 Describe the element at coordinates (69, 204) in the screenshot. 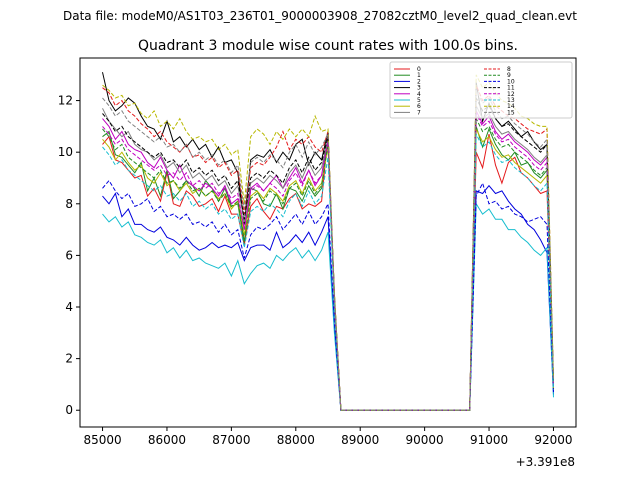

I see `y-tick-label: 8` at that location.